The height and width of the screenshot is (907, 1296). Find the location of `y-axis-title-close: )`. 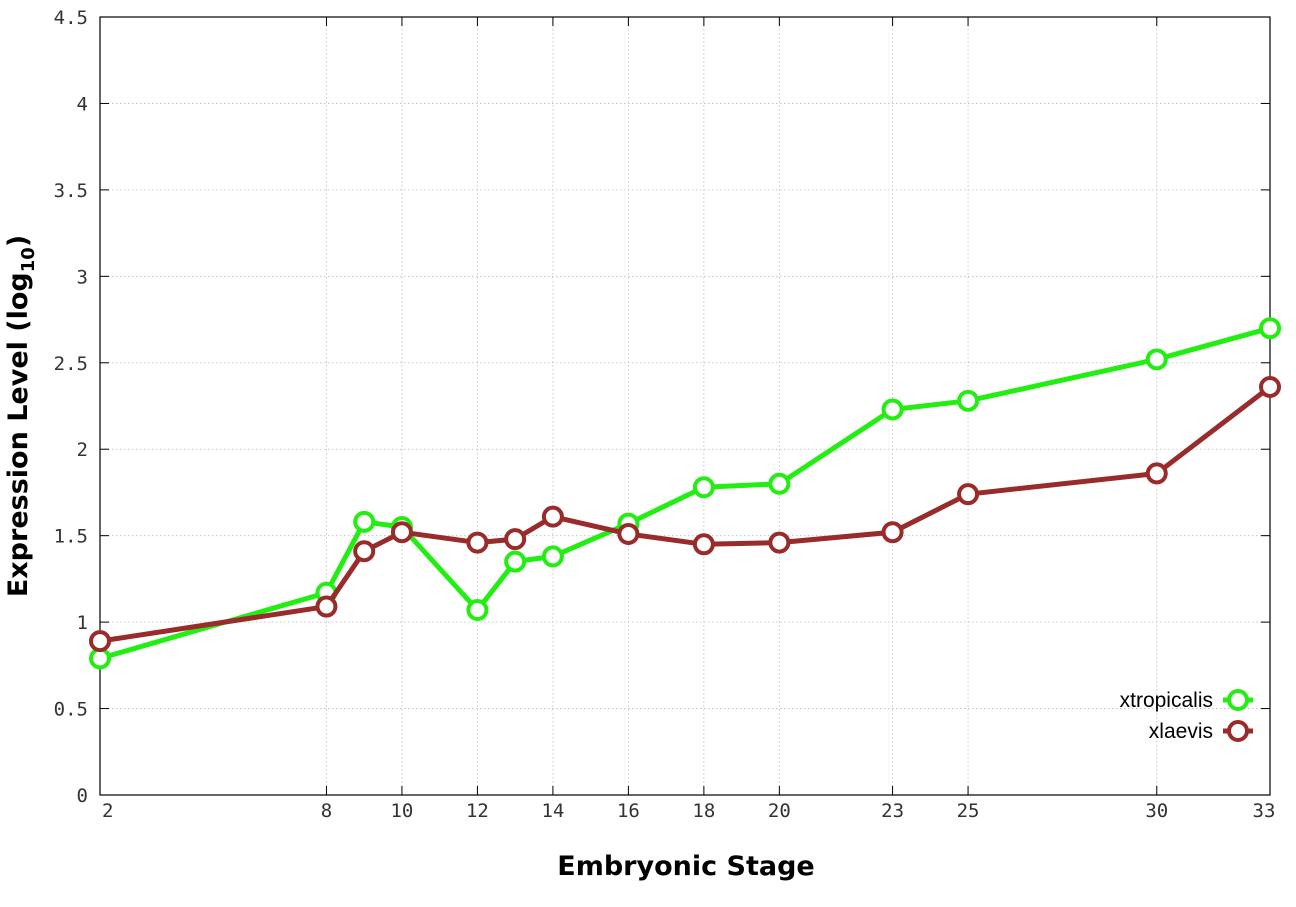

y-axis-title-close: ) is located at coordinates (18, 241).